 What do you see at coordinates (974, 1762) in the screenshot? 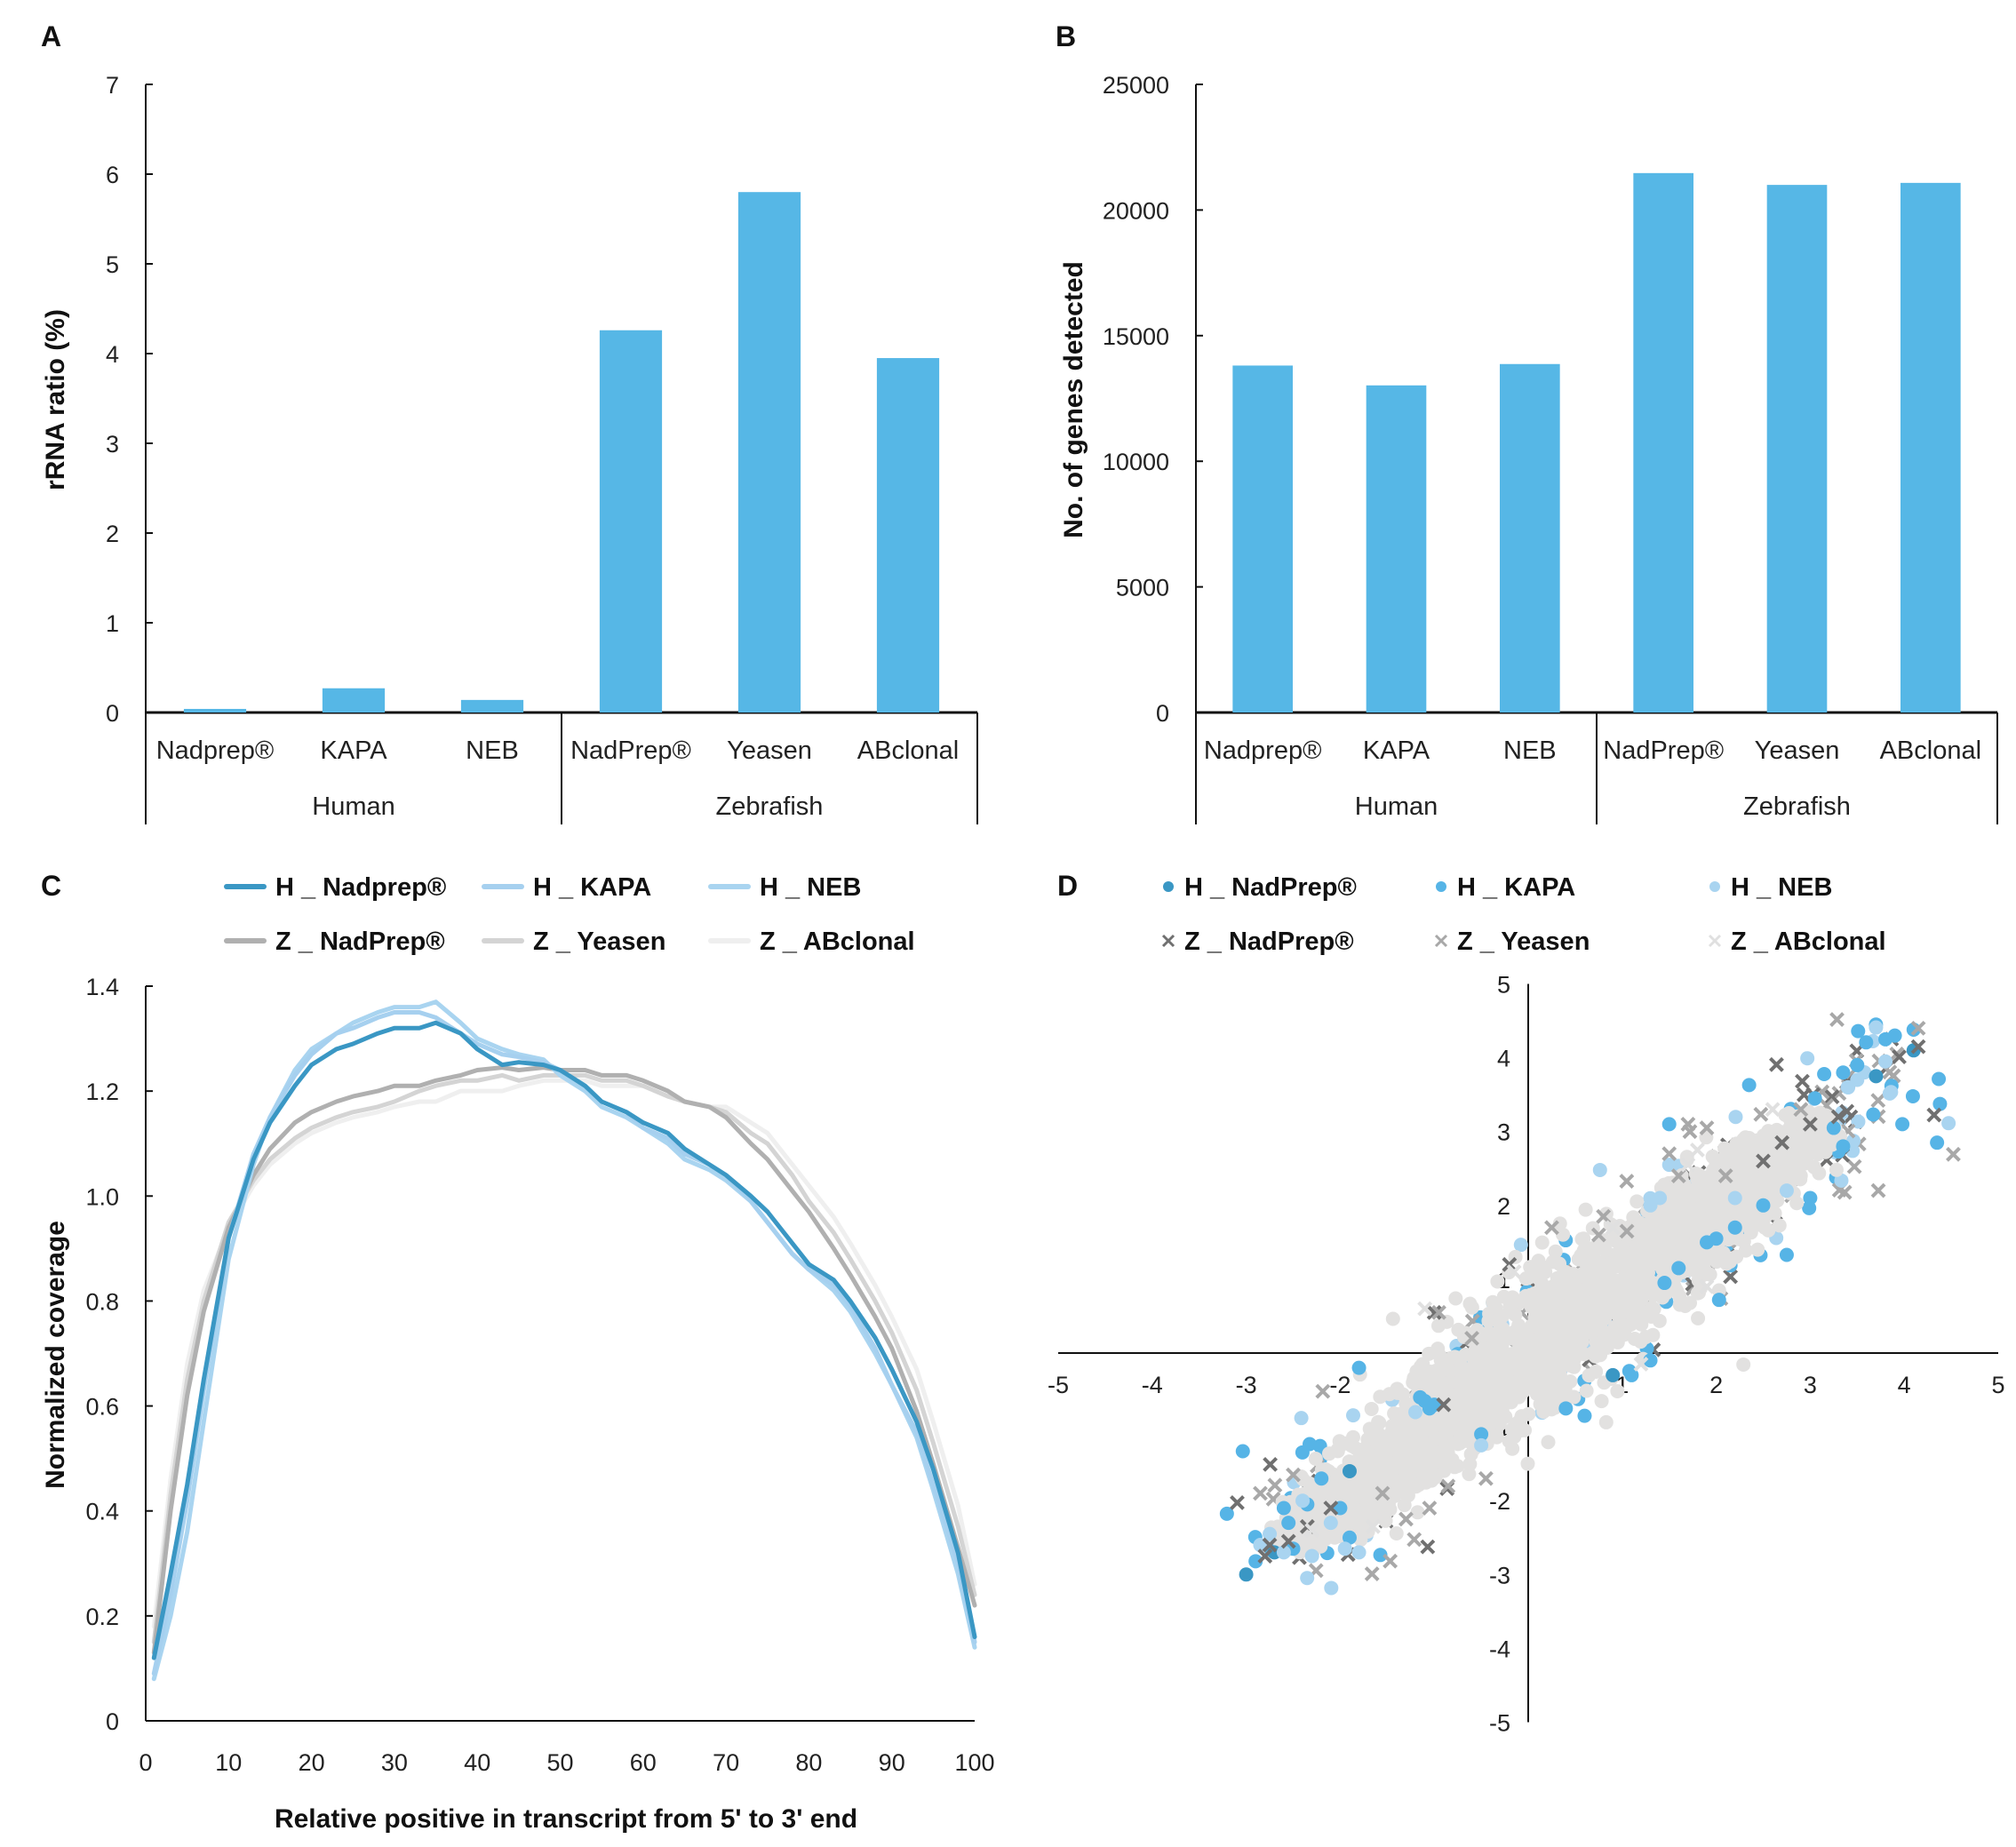
I see `x-tick-label: 100` at bounding box center [974, 1762].